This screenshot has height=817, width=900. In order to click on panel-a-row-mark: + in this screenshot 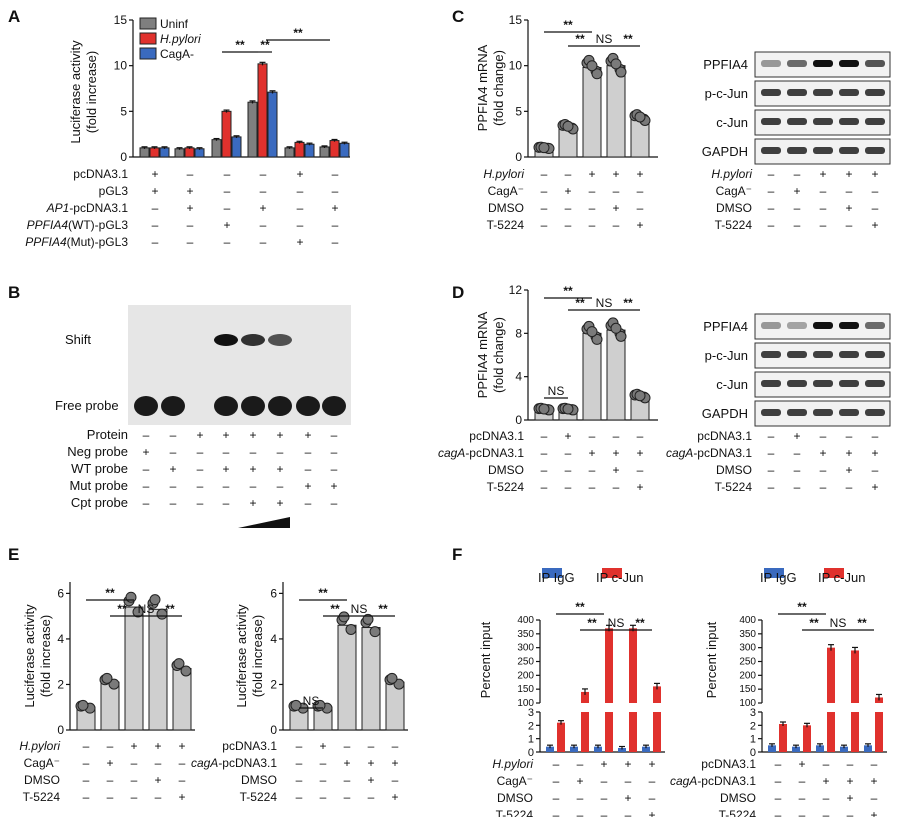, I will do `click(262, 208)`.